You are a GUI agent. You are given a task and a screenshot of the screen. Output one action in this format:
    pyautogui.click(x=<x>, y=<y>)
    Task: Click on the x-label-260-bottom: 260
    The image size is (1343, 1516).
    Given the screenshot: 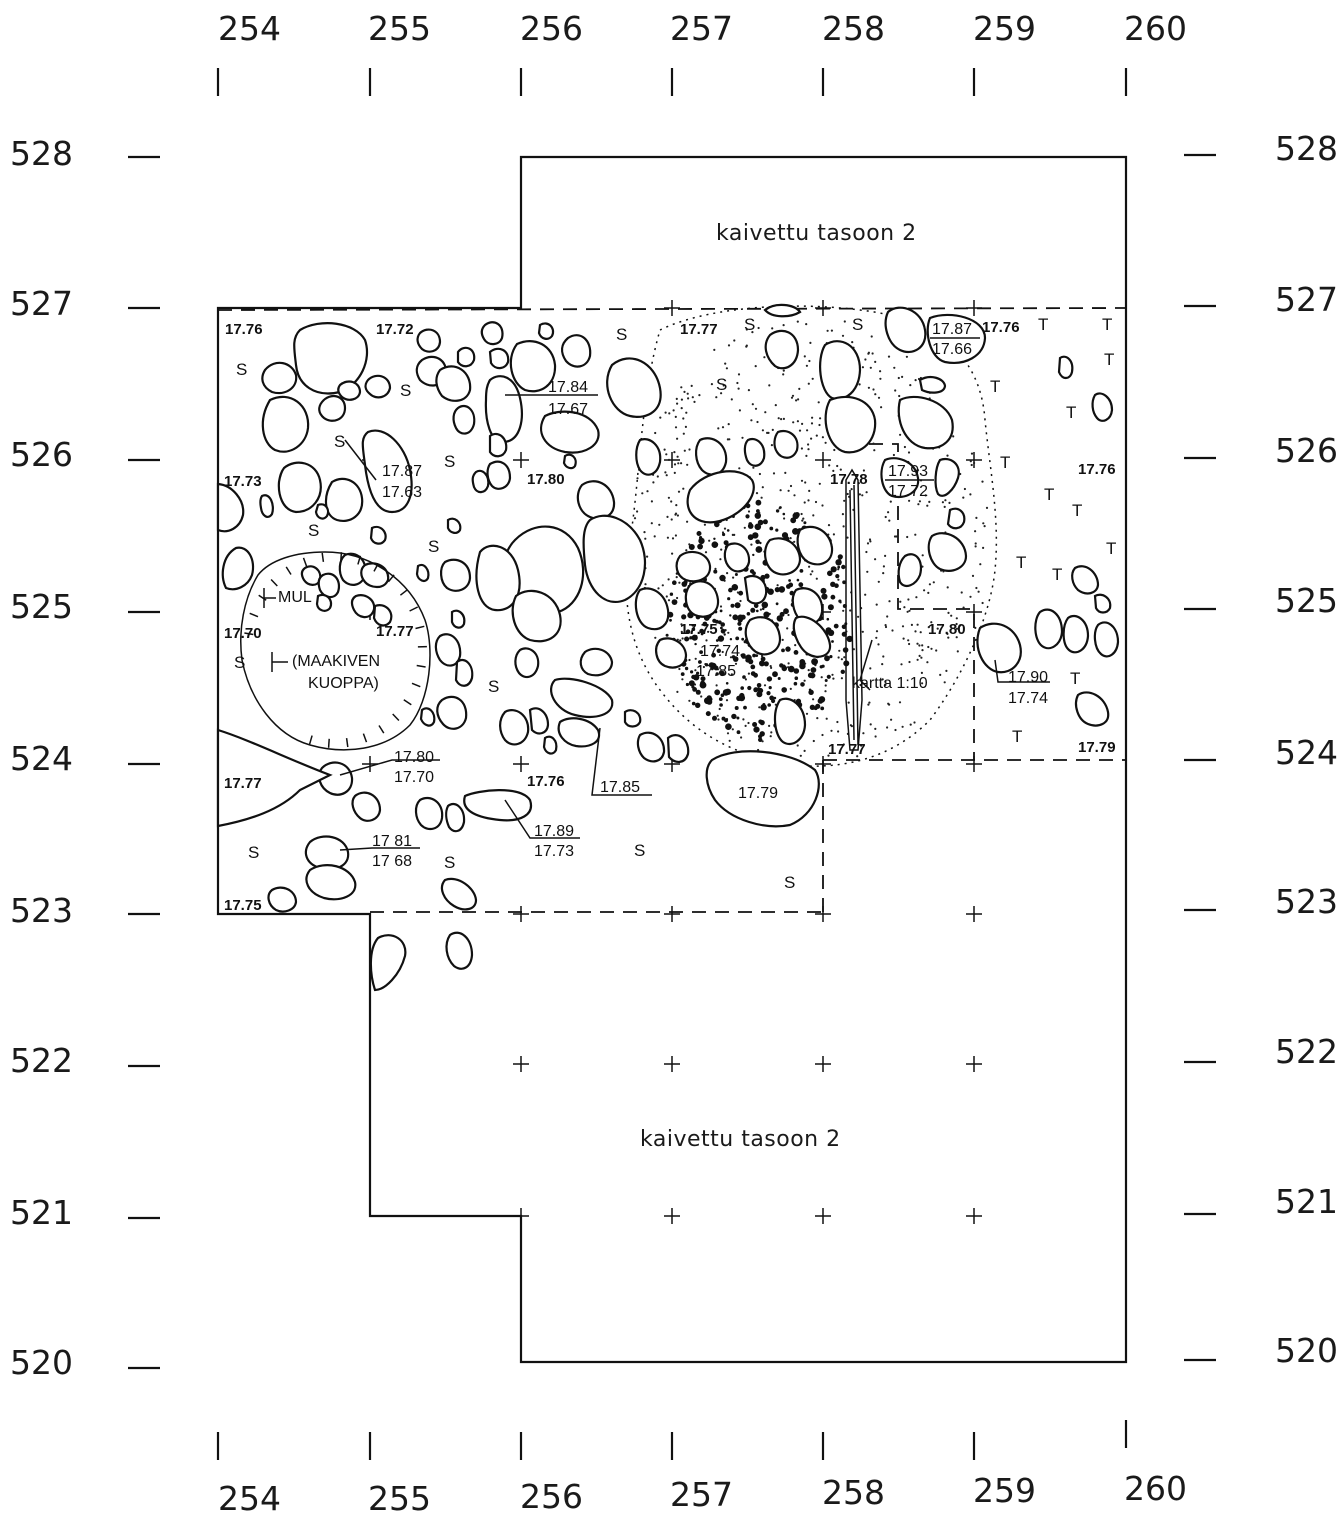 What is the action you would take?
    pyautogui.click(x=1155, y=1488)
    